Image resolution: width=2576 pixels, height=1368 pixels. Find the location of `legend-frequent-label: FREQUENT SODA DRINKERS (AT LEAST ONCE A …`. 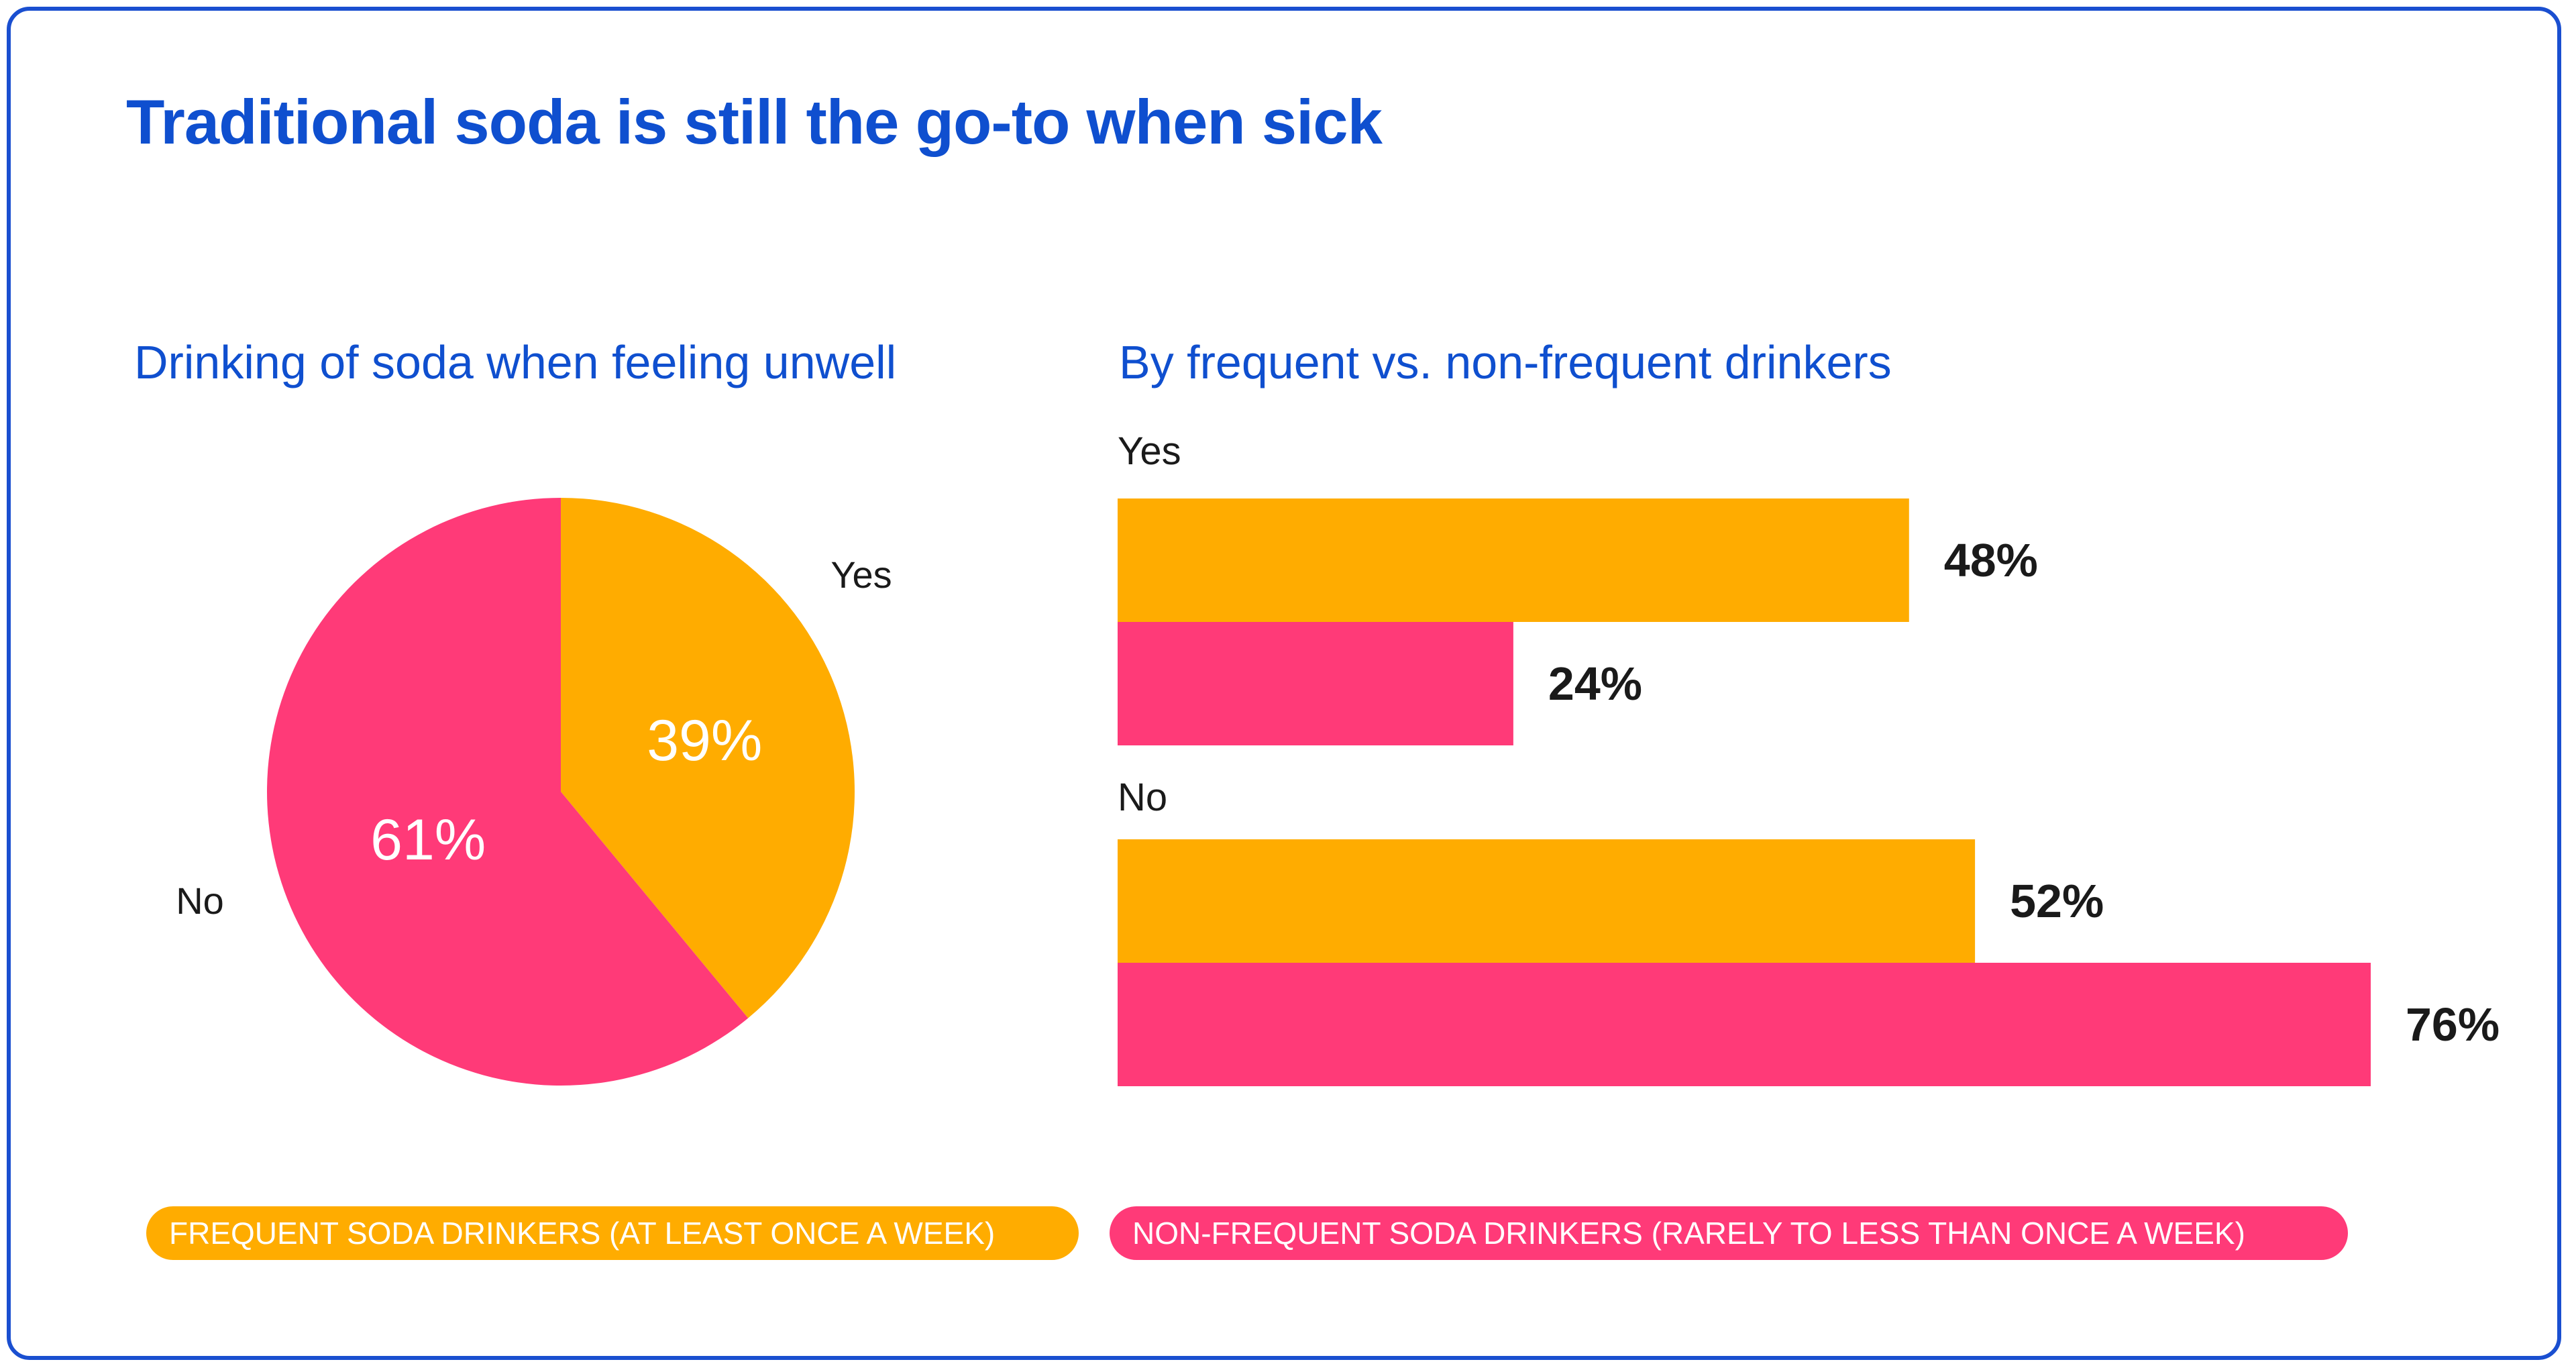

legend-frequent-label: FREQUENT SODA DRINKERS (AT LEAST ONCE A … is located at coordinates (582, 1233).